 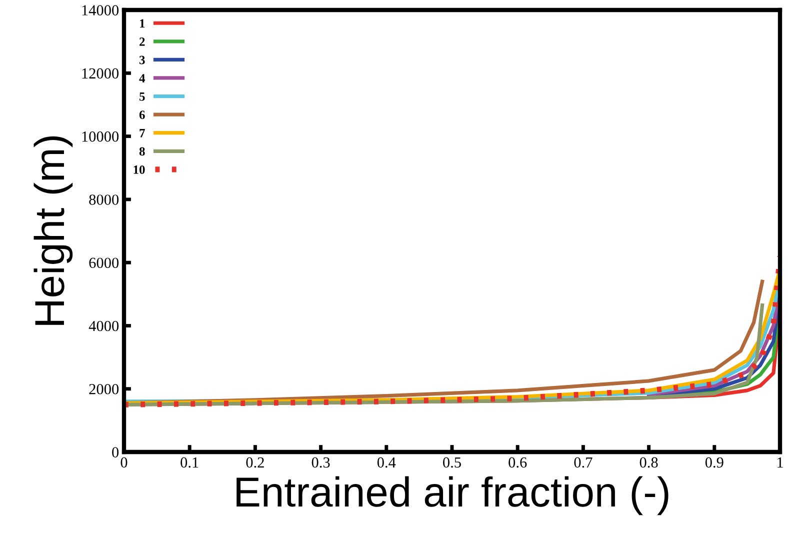 What do you see at coordinates (142, 60) in the screenshot?
I see `legend-label: 3` at bounding box center [142, 60].